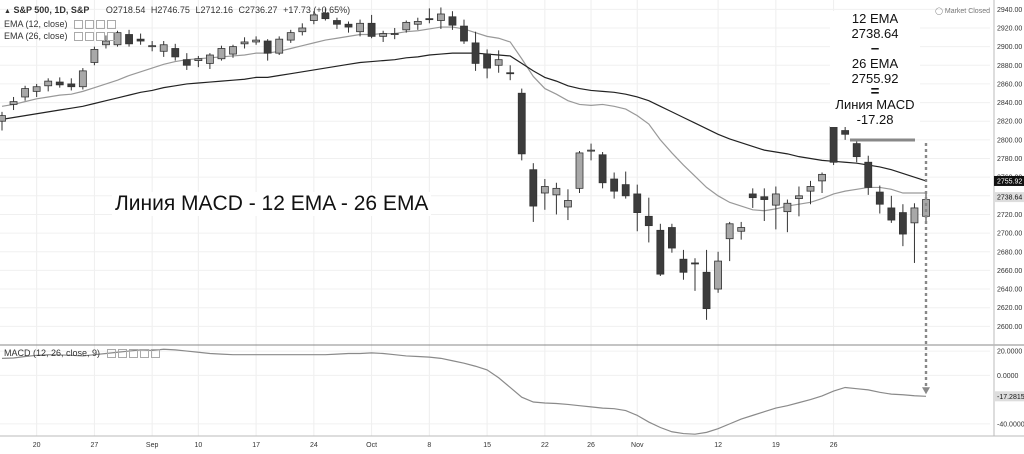  What do you see at coordinates (1009, 396) in the screenshot?
I see `macd-badge` at bounding box center [1009, 396].